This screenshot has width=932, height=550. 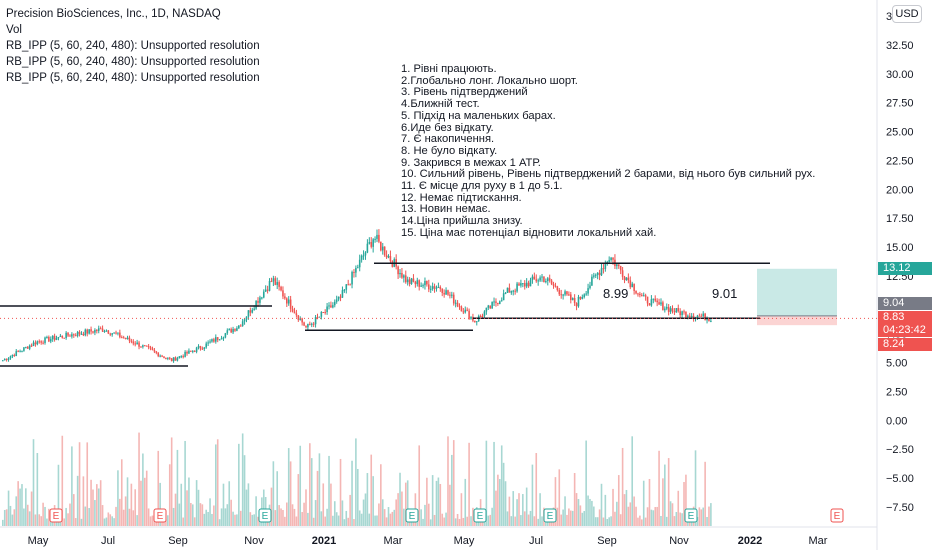 I want to click on volume-label: Vol, so click(x=14, y=30).